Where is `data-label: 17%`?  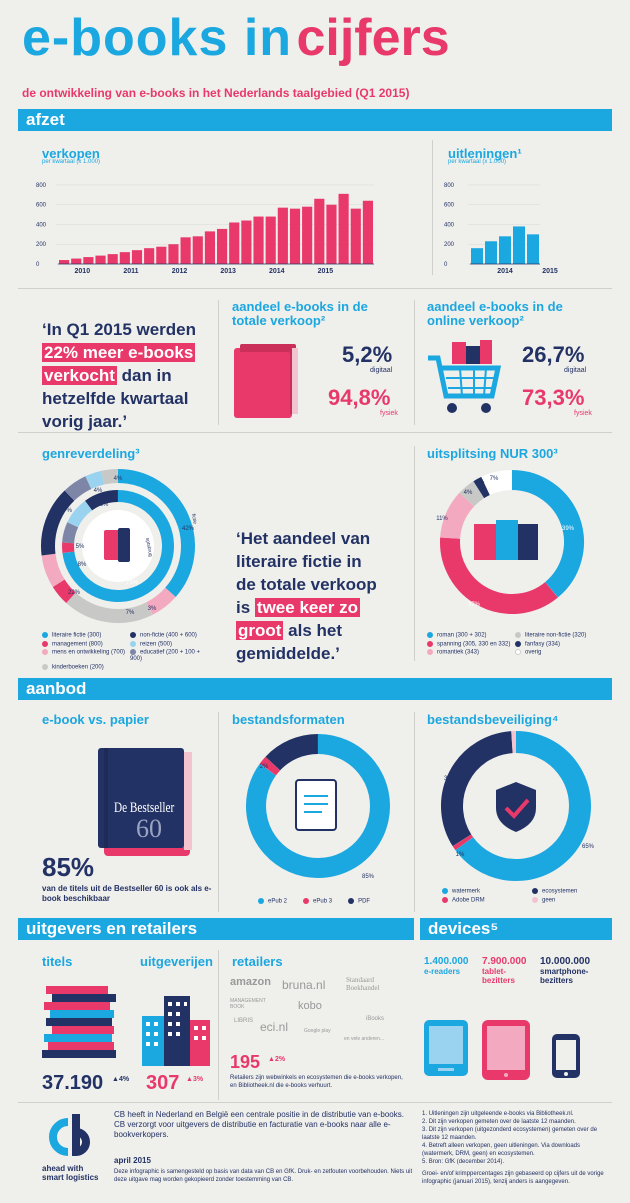 data-label: 17% is located at coordinates (66, 511).